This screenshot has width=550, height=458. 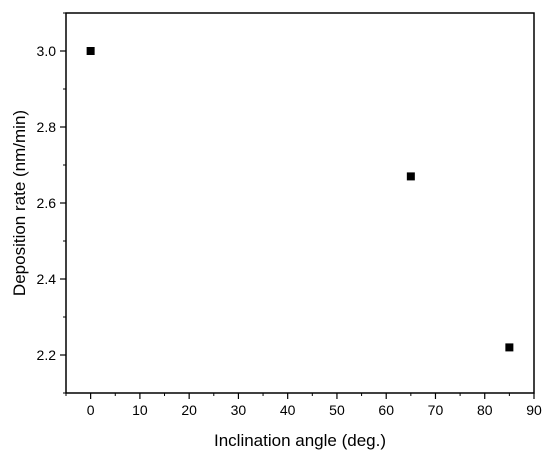 What do you see at coordinates (47, 355) in the screenshot?
I see `y-tick-label: 2.2` at bounding box center [47, 355].